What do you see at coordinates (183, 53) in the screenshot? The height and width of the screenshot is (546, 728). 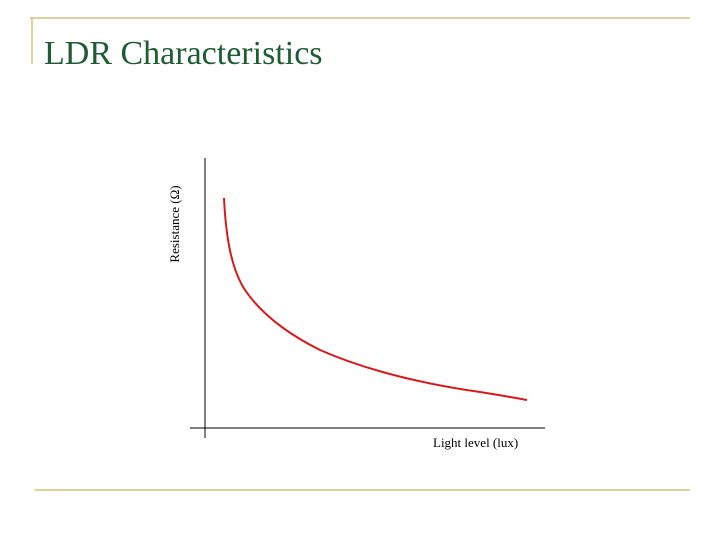 I see `slide-title: LDR Characteristics` at bounding box center [183, 53].